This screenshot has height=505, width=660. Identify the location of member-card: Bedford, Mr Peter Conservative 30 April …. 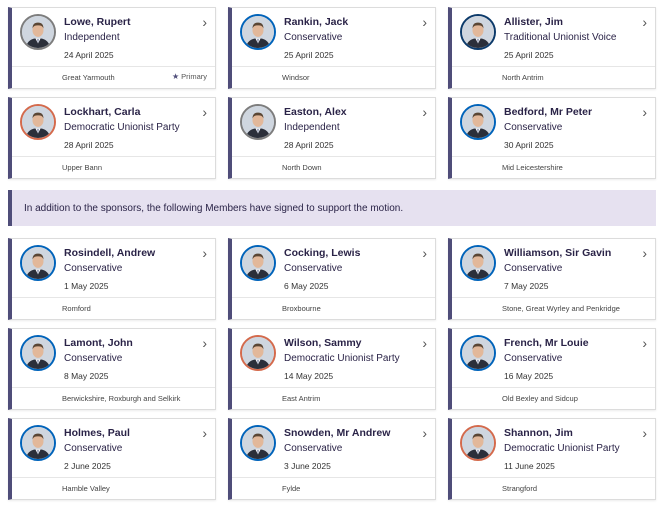
(552, 138).